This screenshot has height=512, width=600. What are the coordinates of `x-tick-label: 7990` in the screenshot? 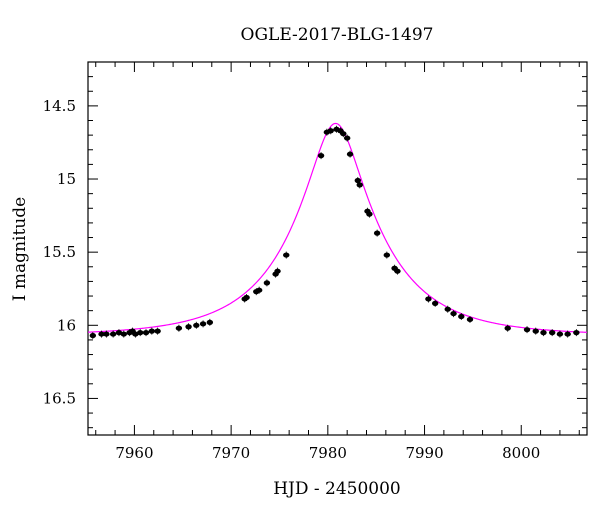 It's located at (424, 453).